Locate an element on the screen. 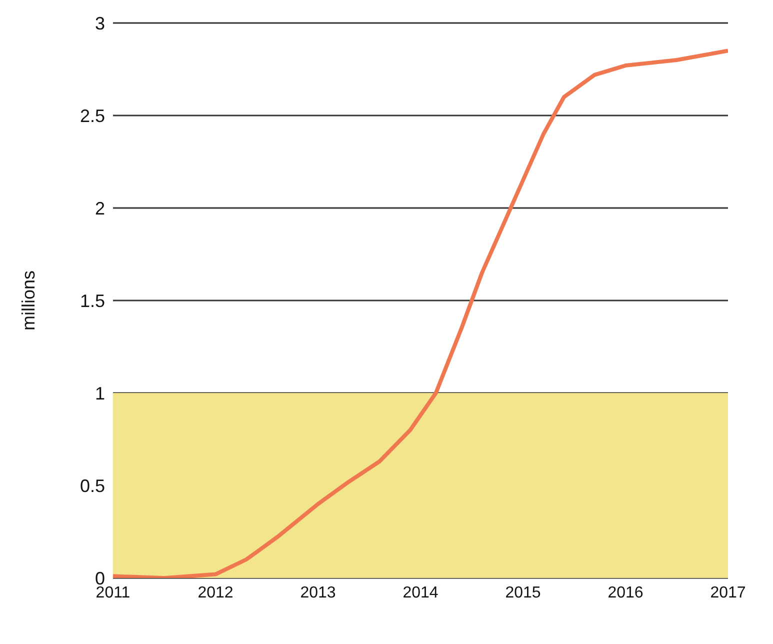  y-tick-label: 1 is located at coordinates (99, 393).